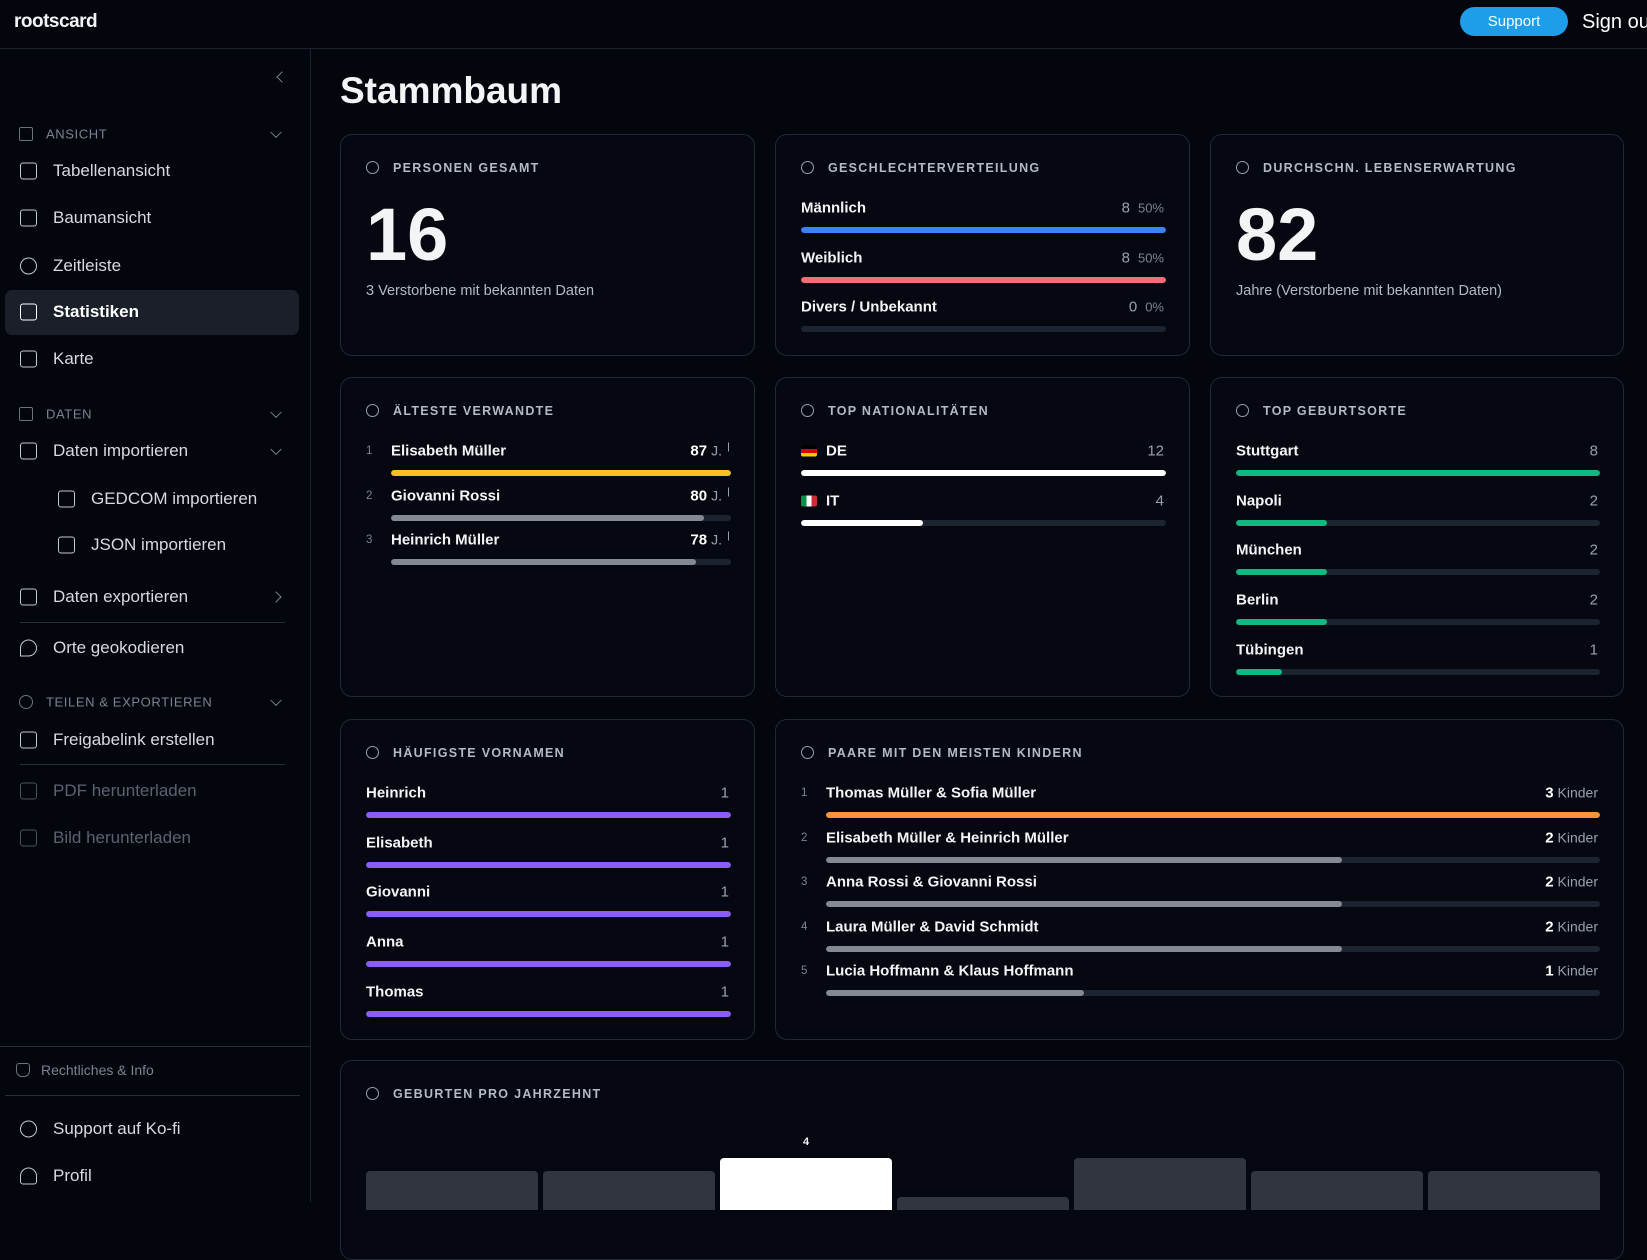  Describe the element at coordinates (823, 24) in the screenshot. I see `header: rootscard Support Sign out` at that location.